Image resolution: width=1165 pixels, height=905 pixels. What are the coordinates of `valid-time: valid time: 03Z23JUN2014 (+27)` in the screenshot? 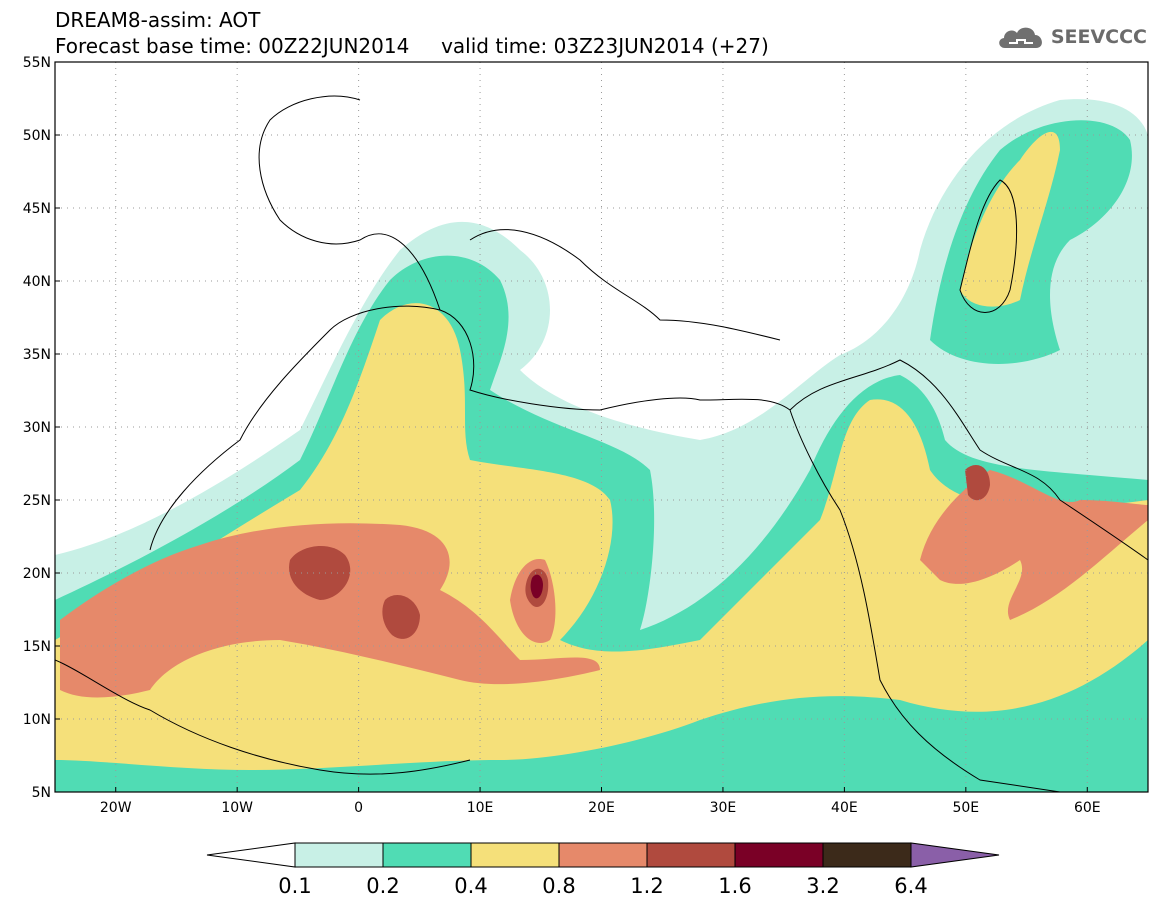 It's located at (605, 46).